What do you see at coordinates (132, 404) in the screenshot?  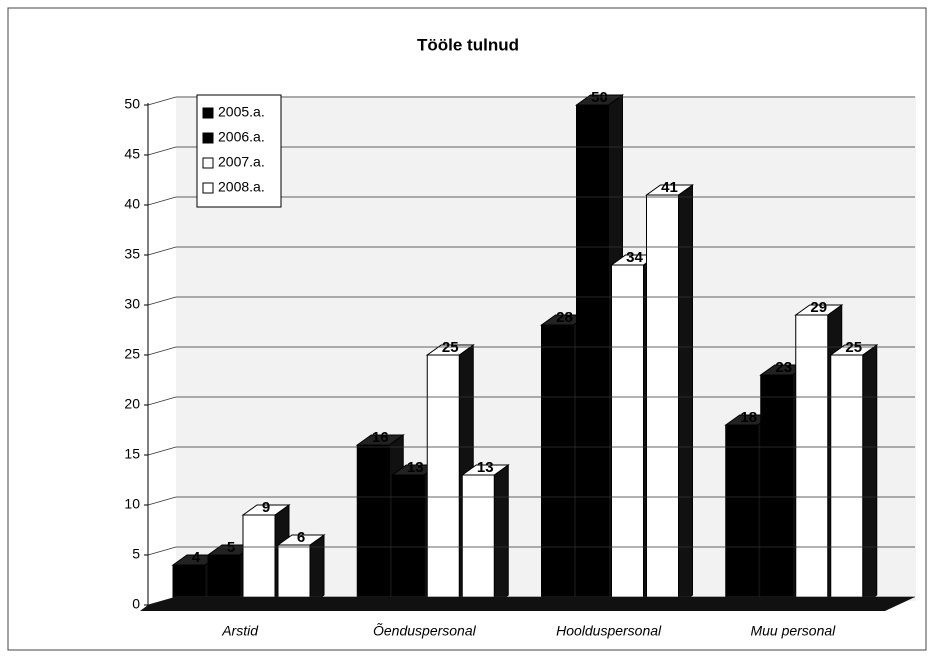 I see `y-tick-label: 20` at bounding box center [132, 404].